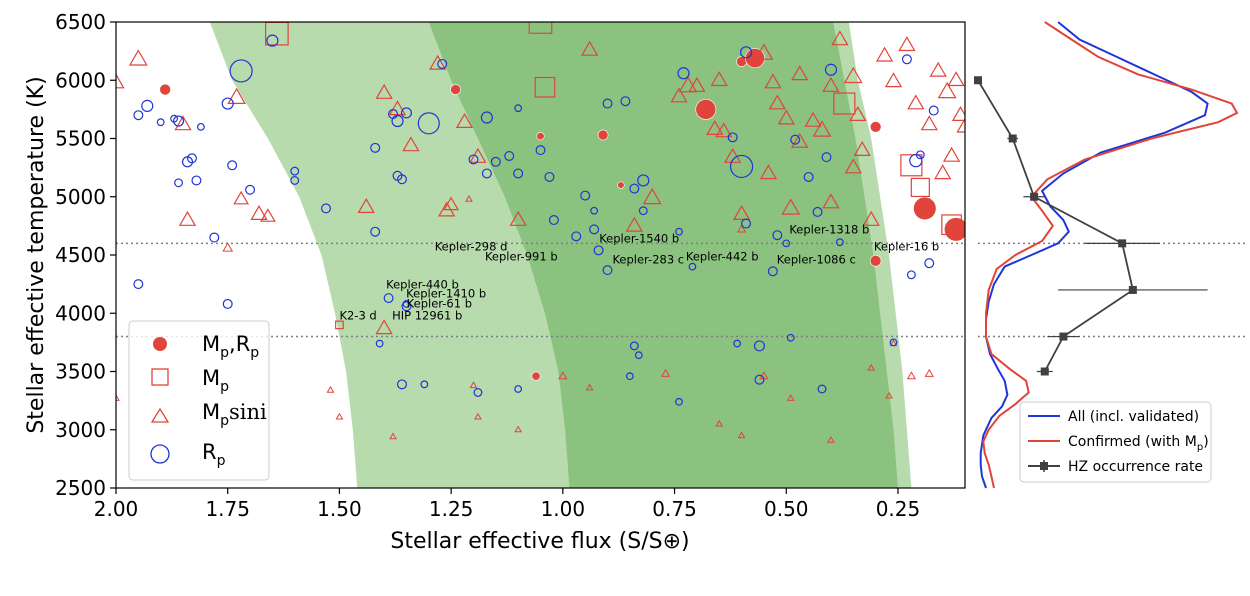 Image resolution: width=1250 pixels, height=596 pixels. I want to click on x-tick-label-6: 0.50, so click(786, 509).